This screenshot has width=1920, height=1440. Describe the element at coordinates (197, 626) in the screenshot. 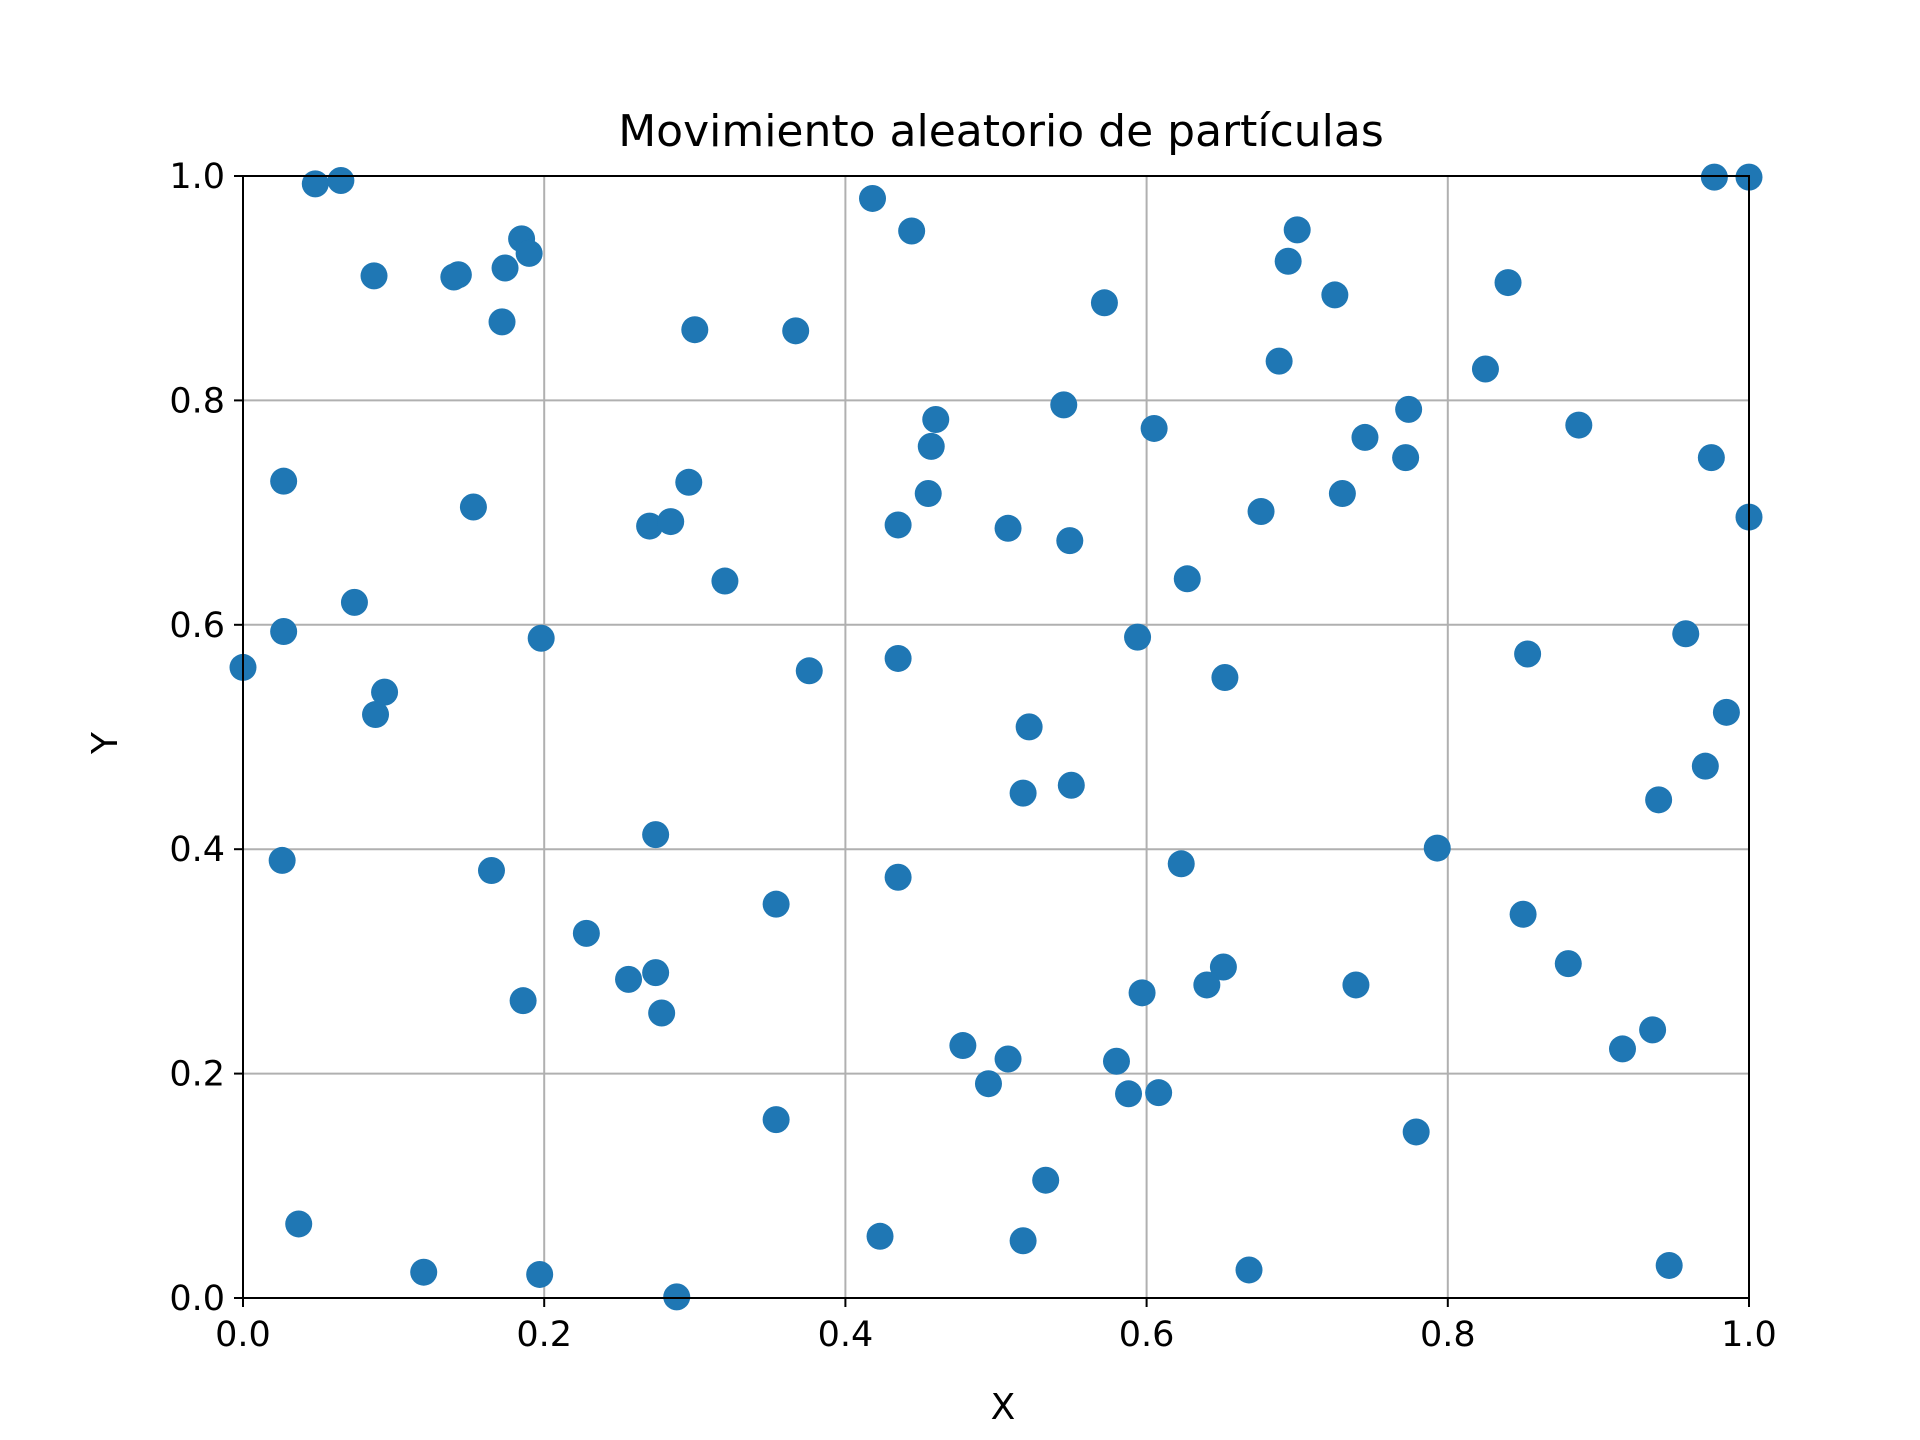

I see `y-tick-label: 0.6` at that location.